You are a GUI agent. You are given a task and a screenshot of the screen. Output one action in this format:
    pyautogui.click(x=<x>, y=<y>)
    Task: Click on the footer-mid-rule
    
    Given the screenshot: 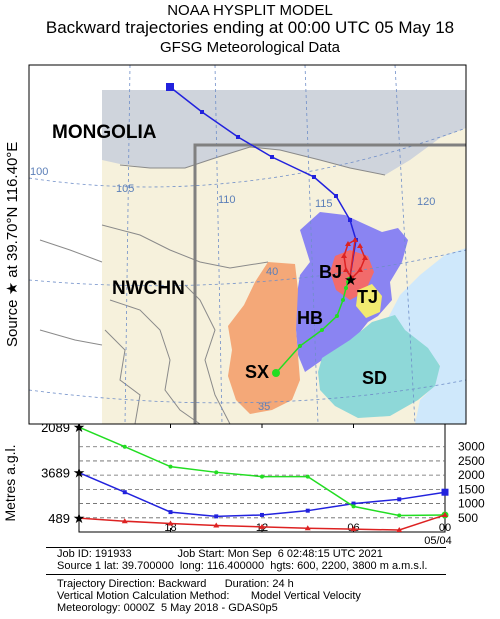 What is the action you would take?
    pyautogui.click(x=246, y=574)
    